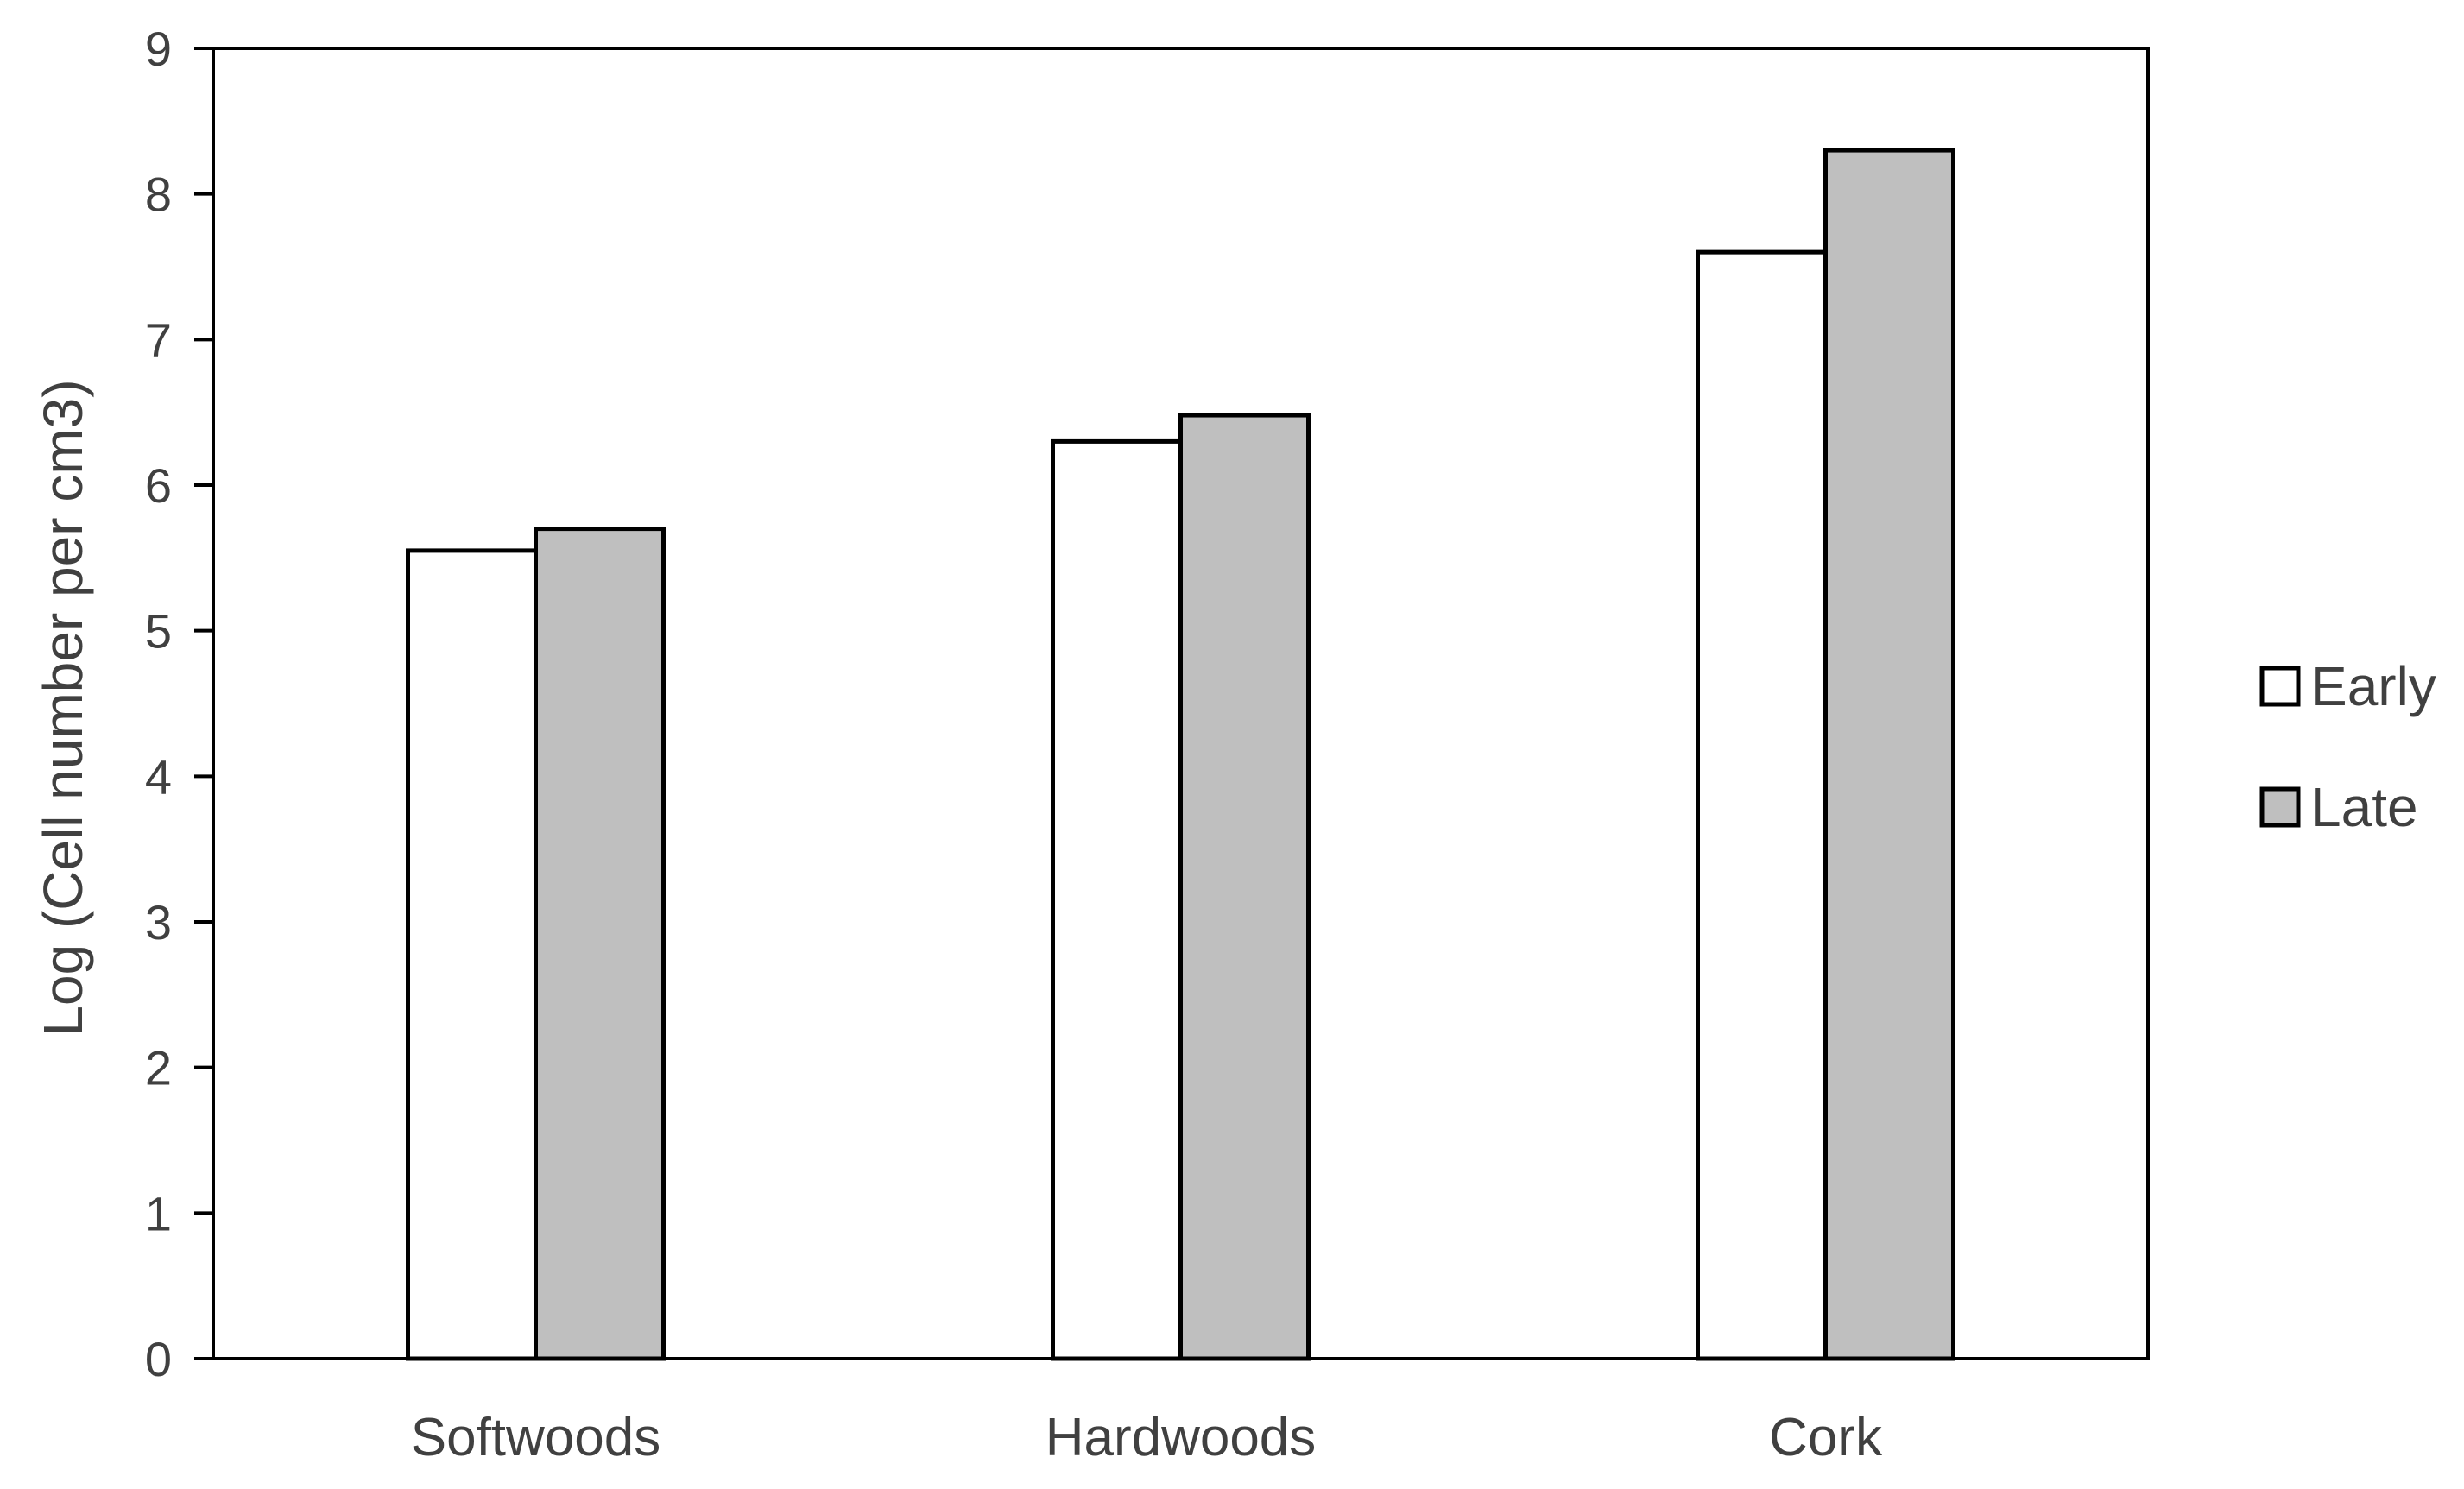 Image resolution: width=2464 pixels, height=1489 pixels. Describe the element at coordinates (600, 944) in the screenshot. I see `bar-late-softwoods` at that location.